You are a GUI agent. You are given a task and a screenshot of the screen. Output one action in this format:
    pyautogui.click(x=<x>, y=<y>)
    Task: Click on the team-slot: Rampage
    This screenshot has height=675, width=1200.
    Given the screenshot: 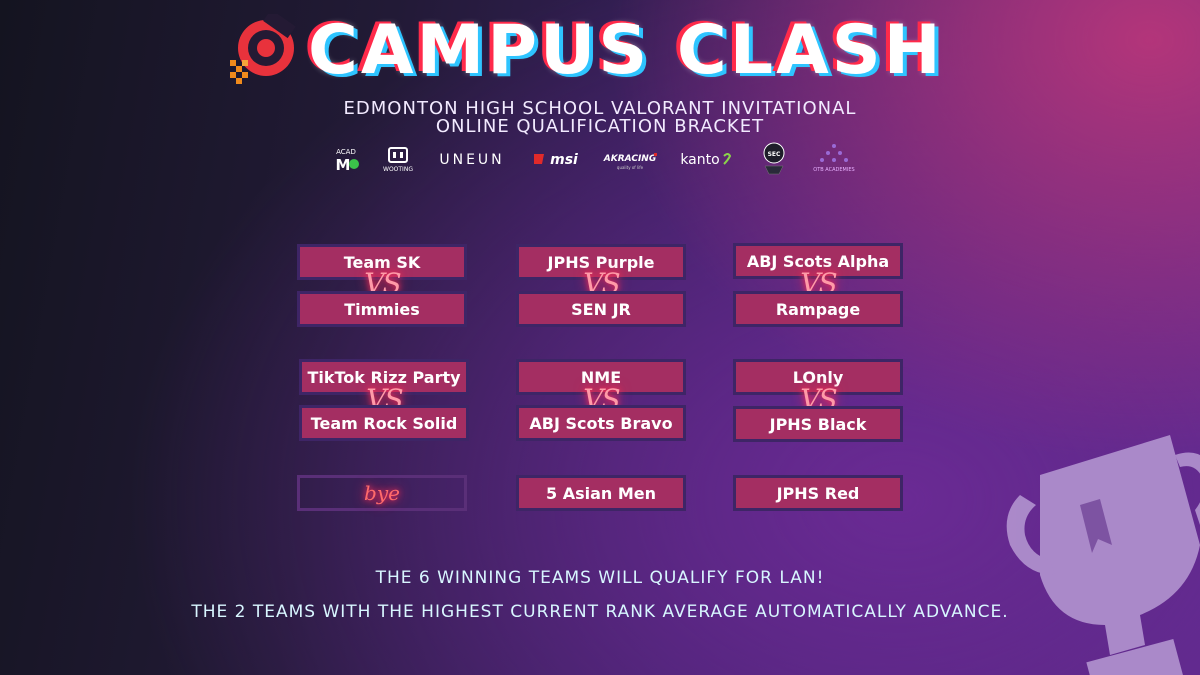 What is the action you would take?
    pyautogui.click(x=818, y=309)
    